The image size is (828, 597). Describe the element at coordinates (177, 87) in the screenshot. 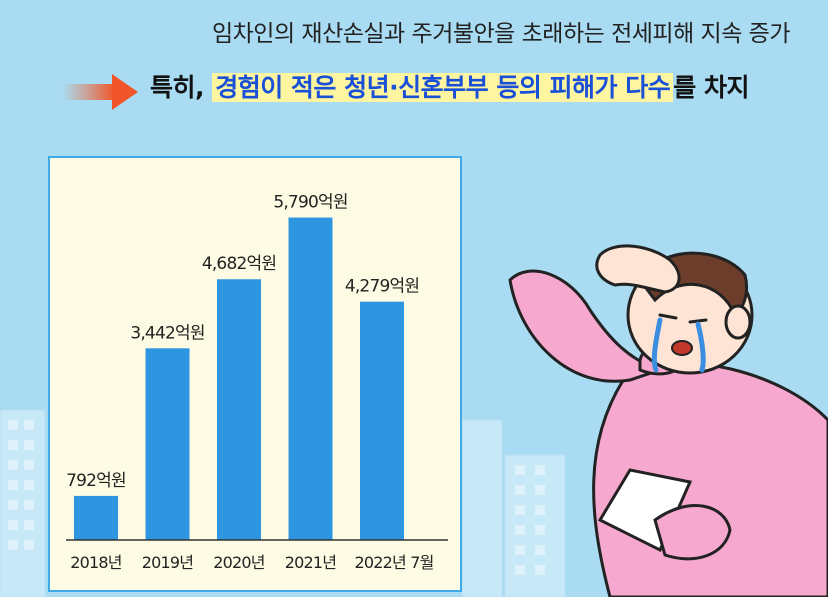

I see `sub-prefix: 특히,` at that location.